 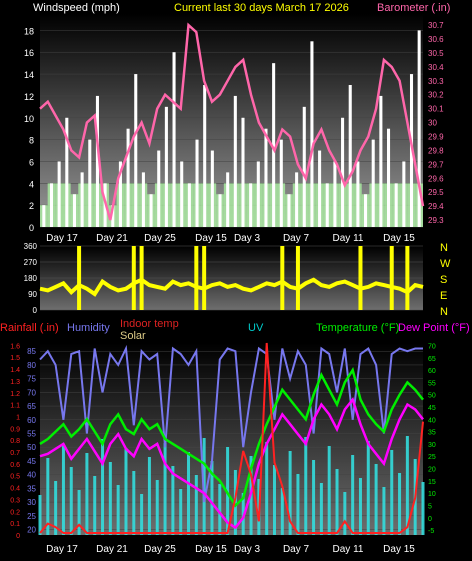 I want to click on temperature-tick-label: 70, so click(x=432, y=346).